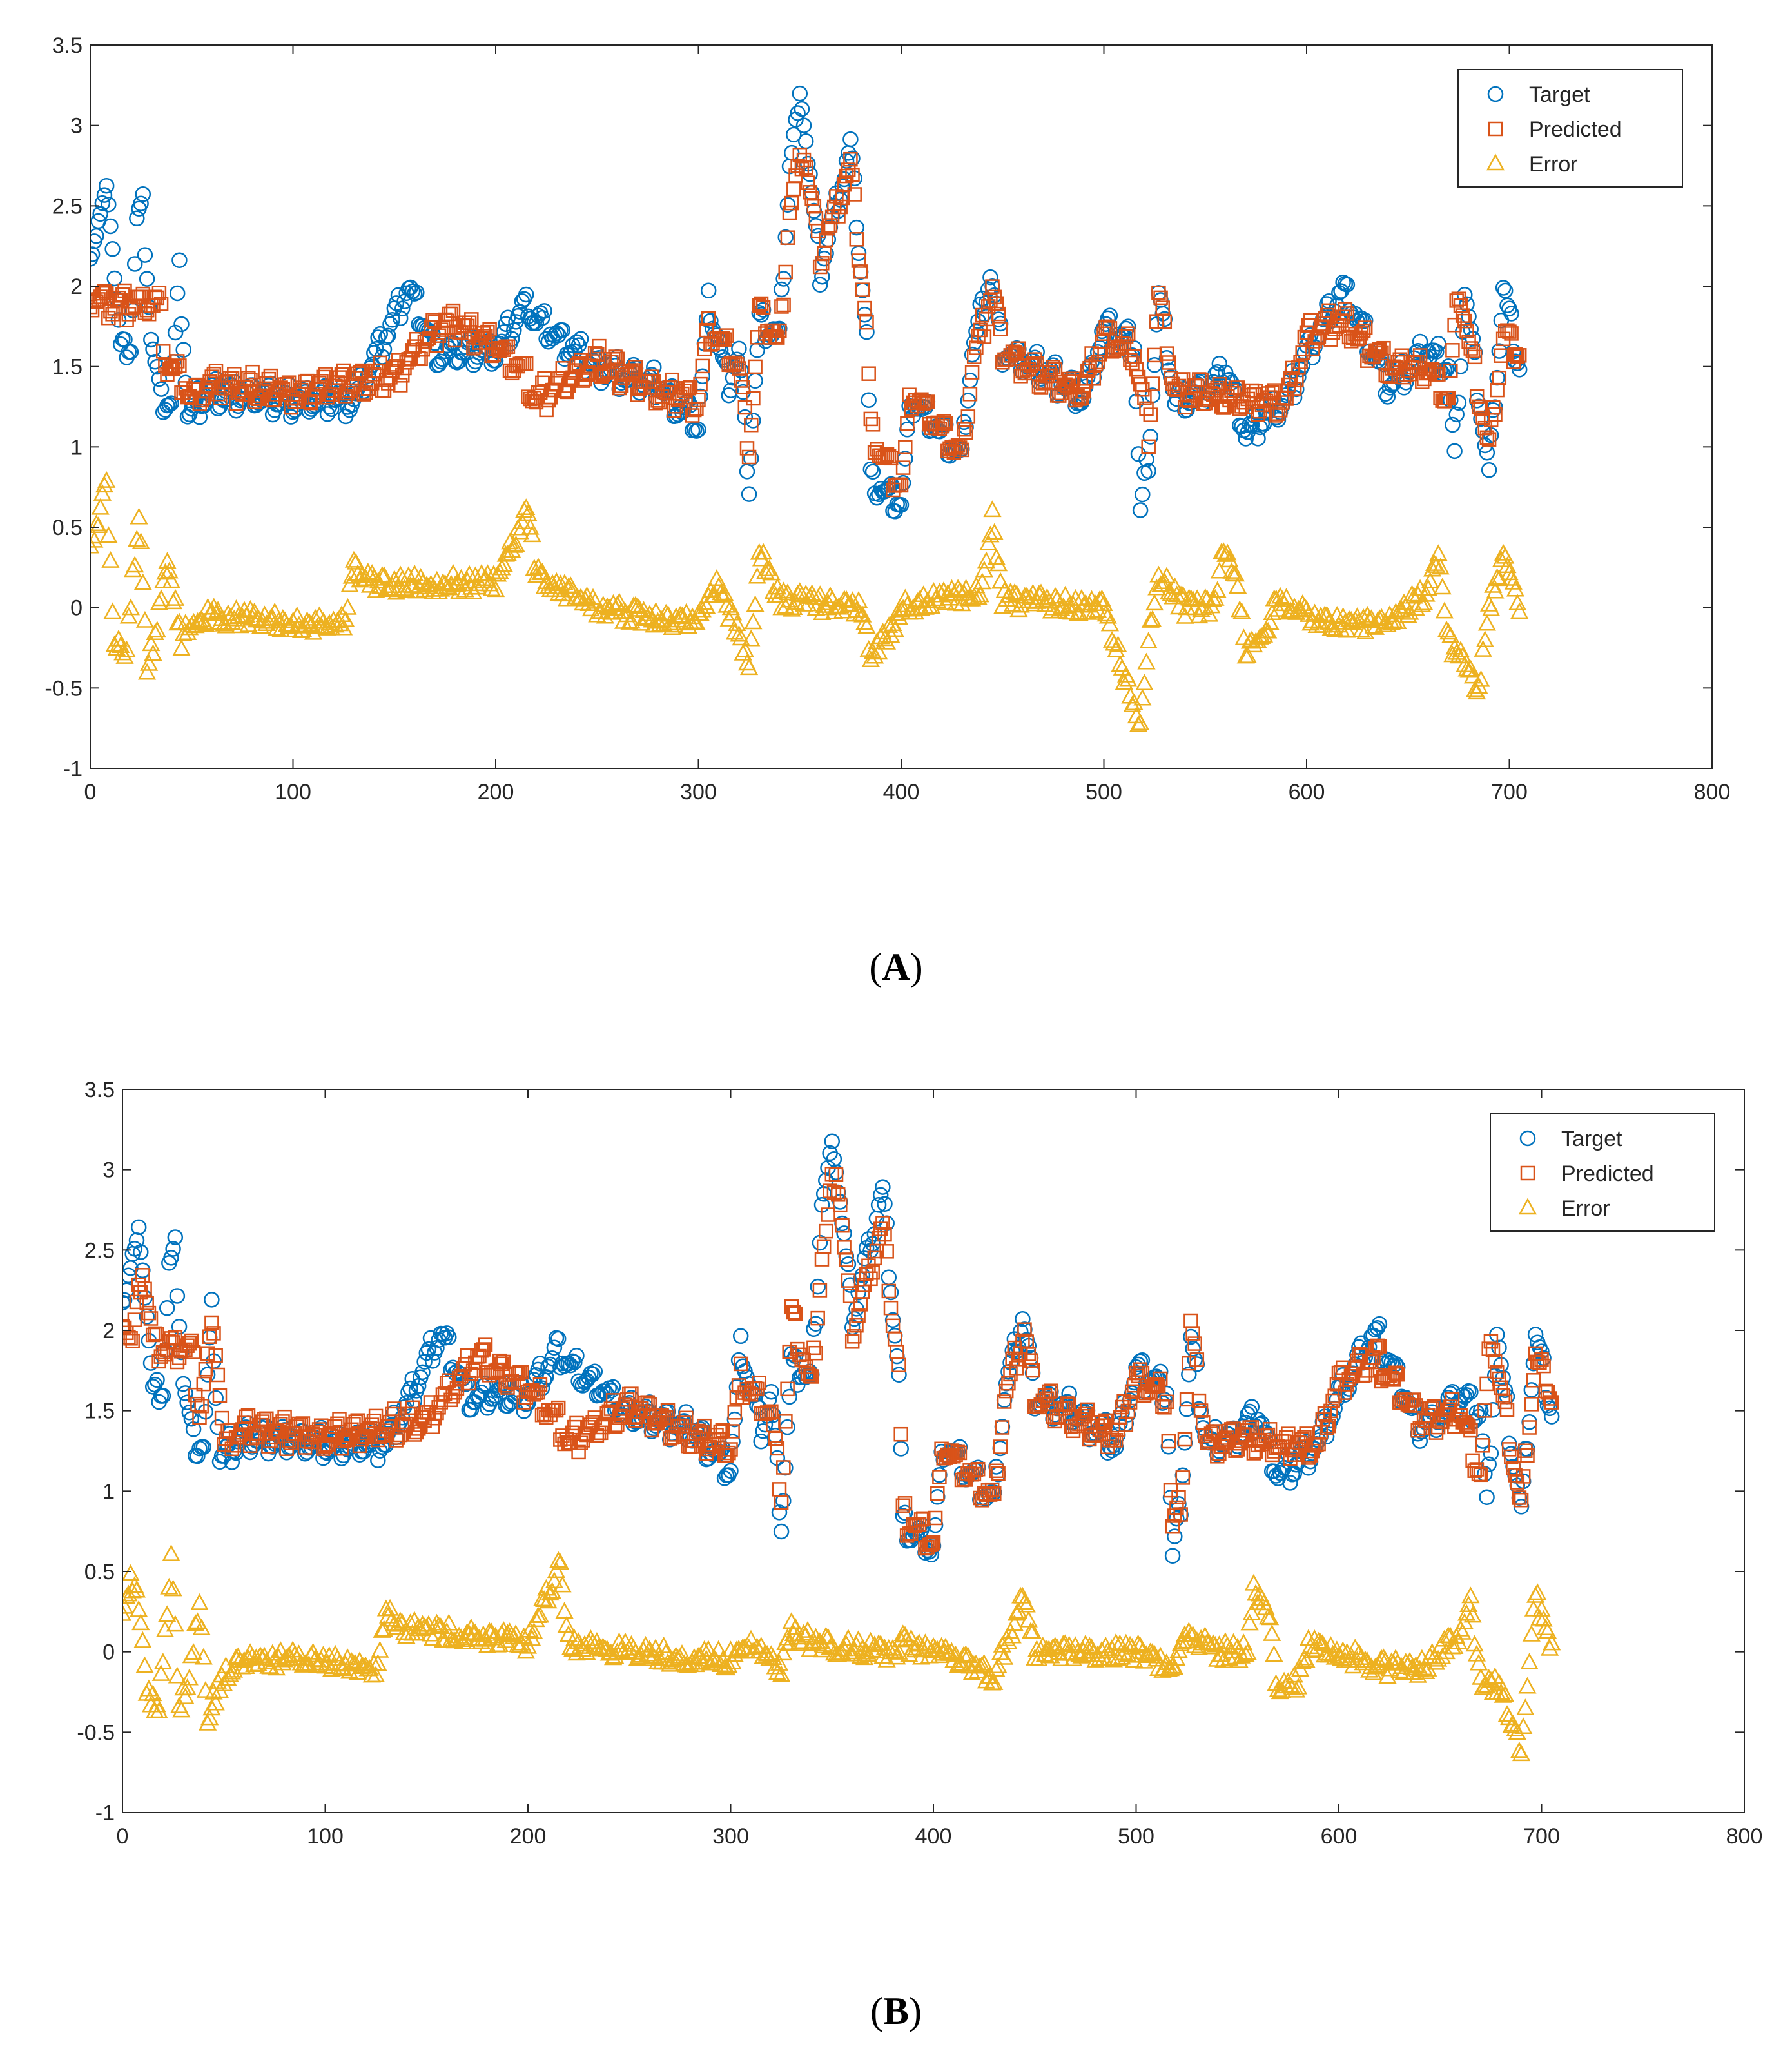  Describe the element at coordinates (896, 2011) in the screenshot. I see `caption-b: (B)` at that location.